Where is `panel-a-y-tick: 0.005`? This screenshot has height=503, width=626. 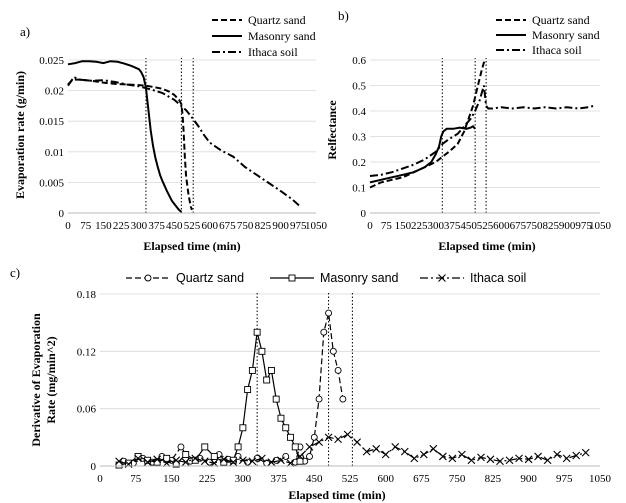 panel-a-y-tick: 0.005 is located at coordinates (51, 183).